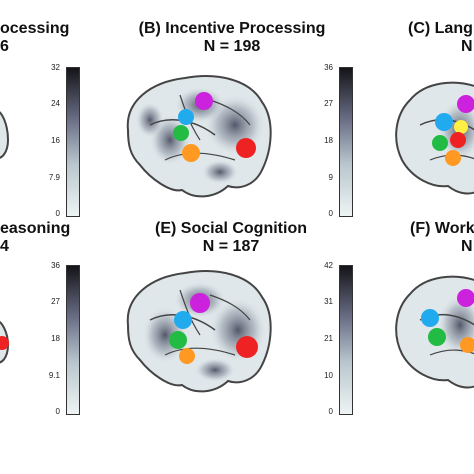 This screenshot has width=474, height=474. I want to click on colorbar-e-tick: 31, so click(328, 301).